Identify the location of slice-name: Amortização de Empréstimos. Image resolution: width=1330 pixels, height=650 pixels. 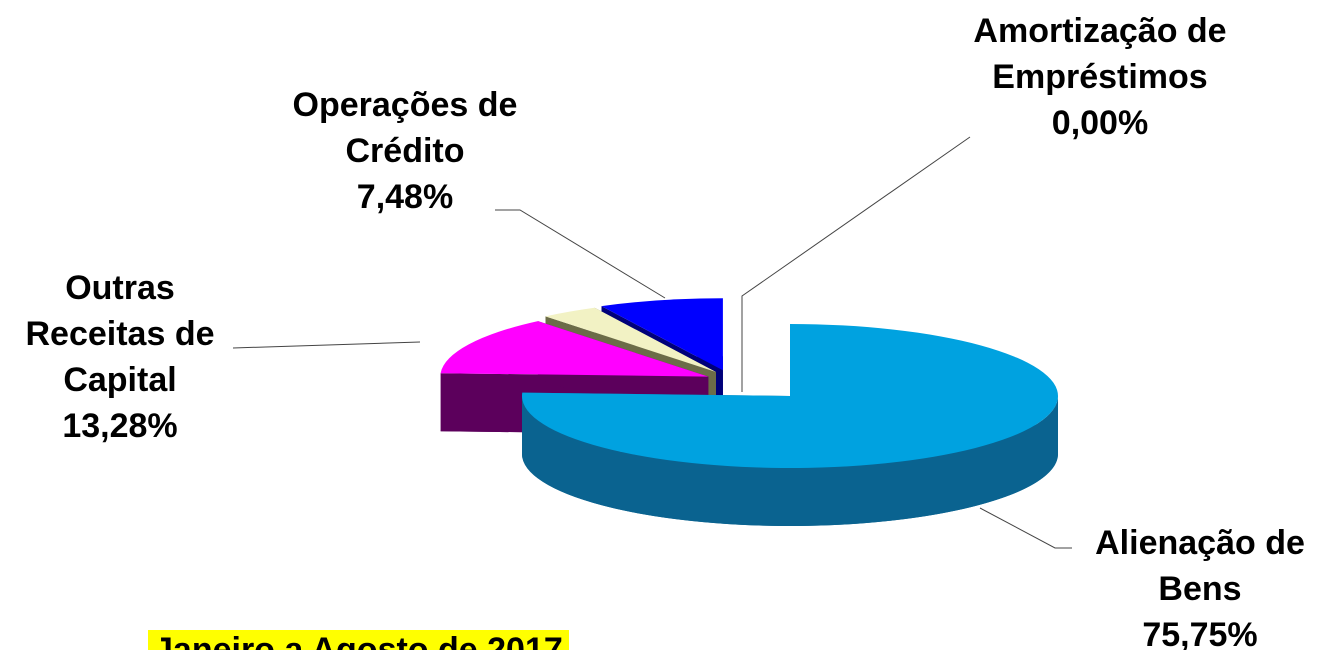
(1100, 54).